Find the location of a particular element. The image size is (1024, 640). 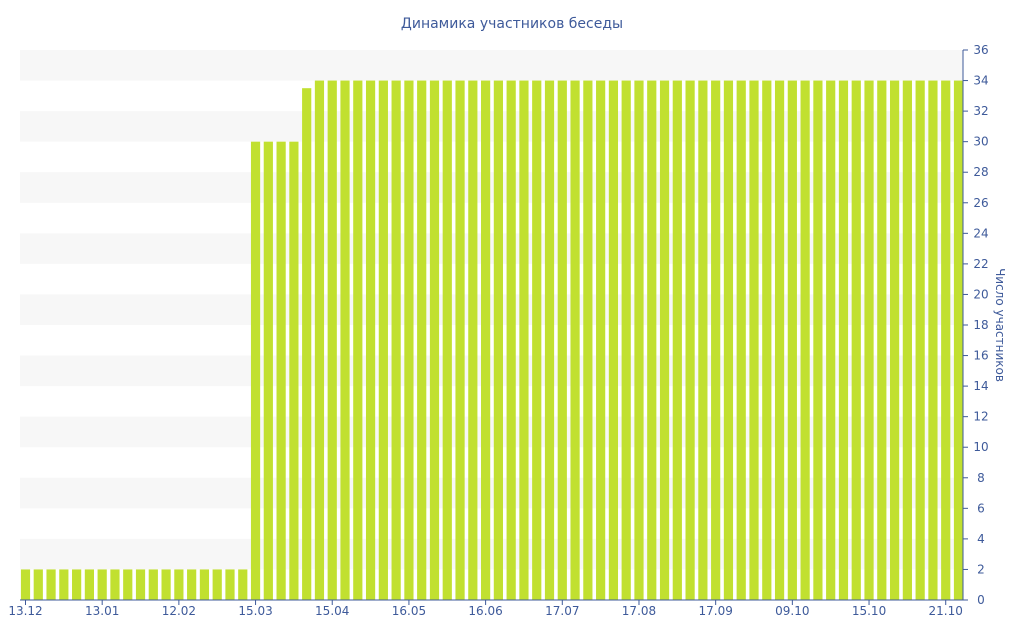

y-tick-label: 14 is located at coordinates (980, 386).